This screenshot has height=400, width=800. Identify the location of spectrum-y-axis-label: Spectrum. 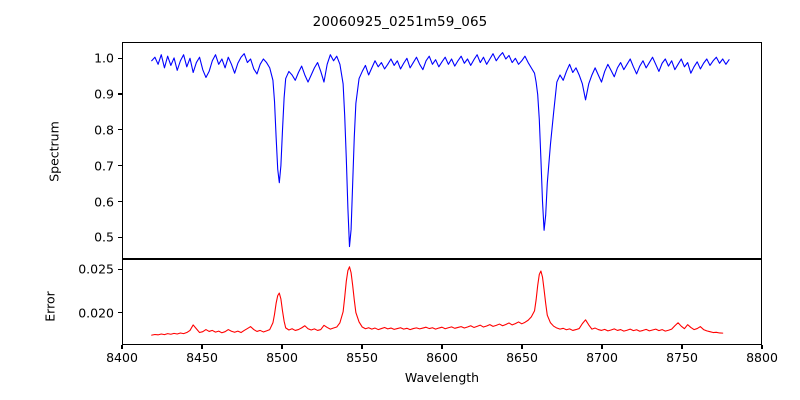
(54, 151).